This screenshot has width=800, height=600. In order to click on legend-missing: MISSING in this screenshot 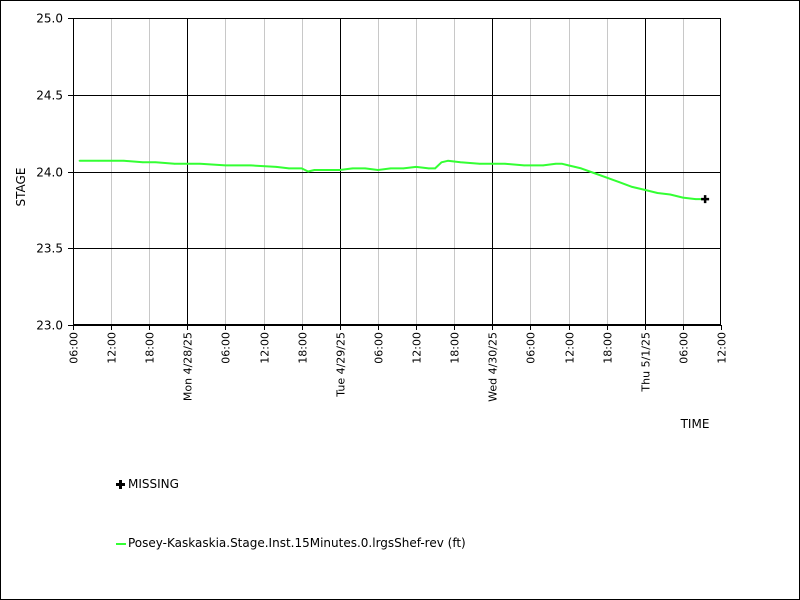, I will do `click(147, 484)`.